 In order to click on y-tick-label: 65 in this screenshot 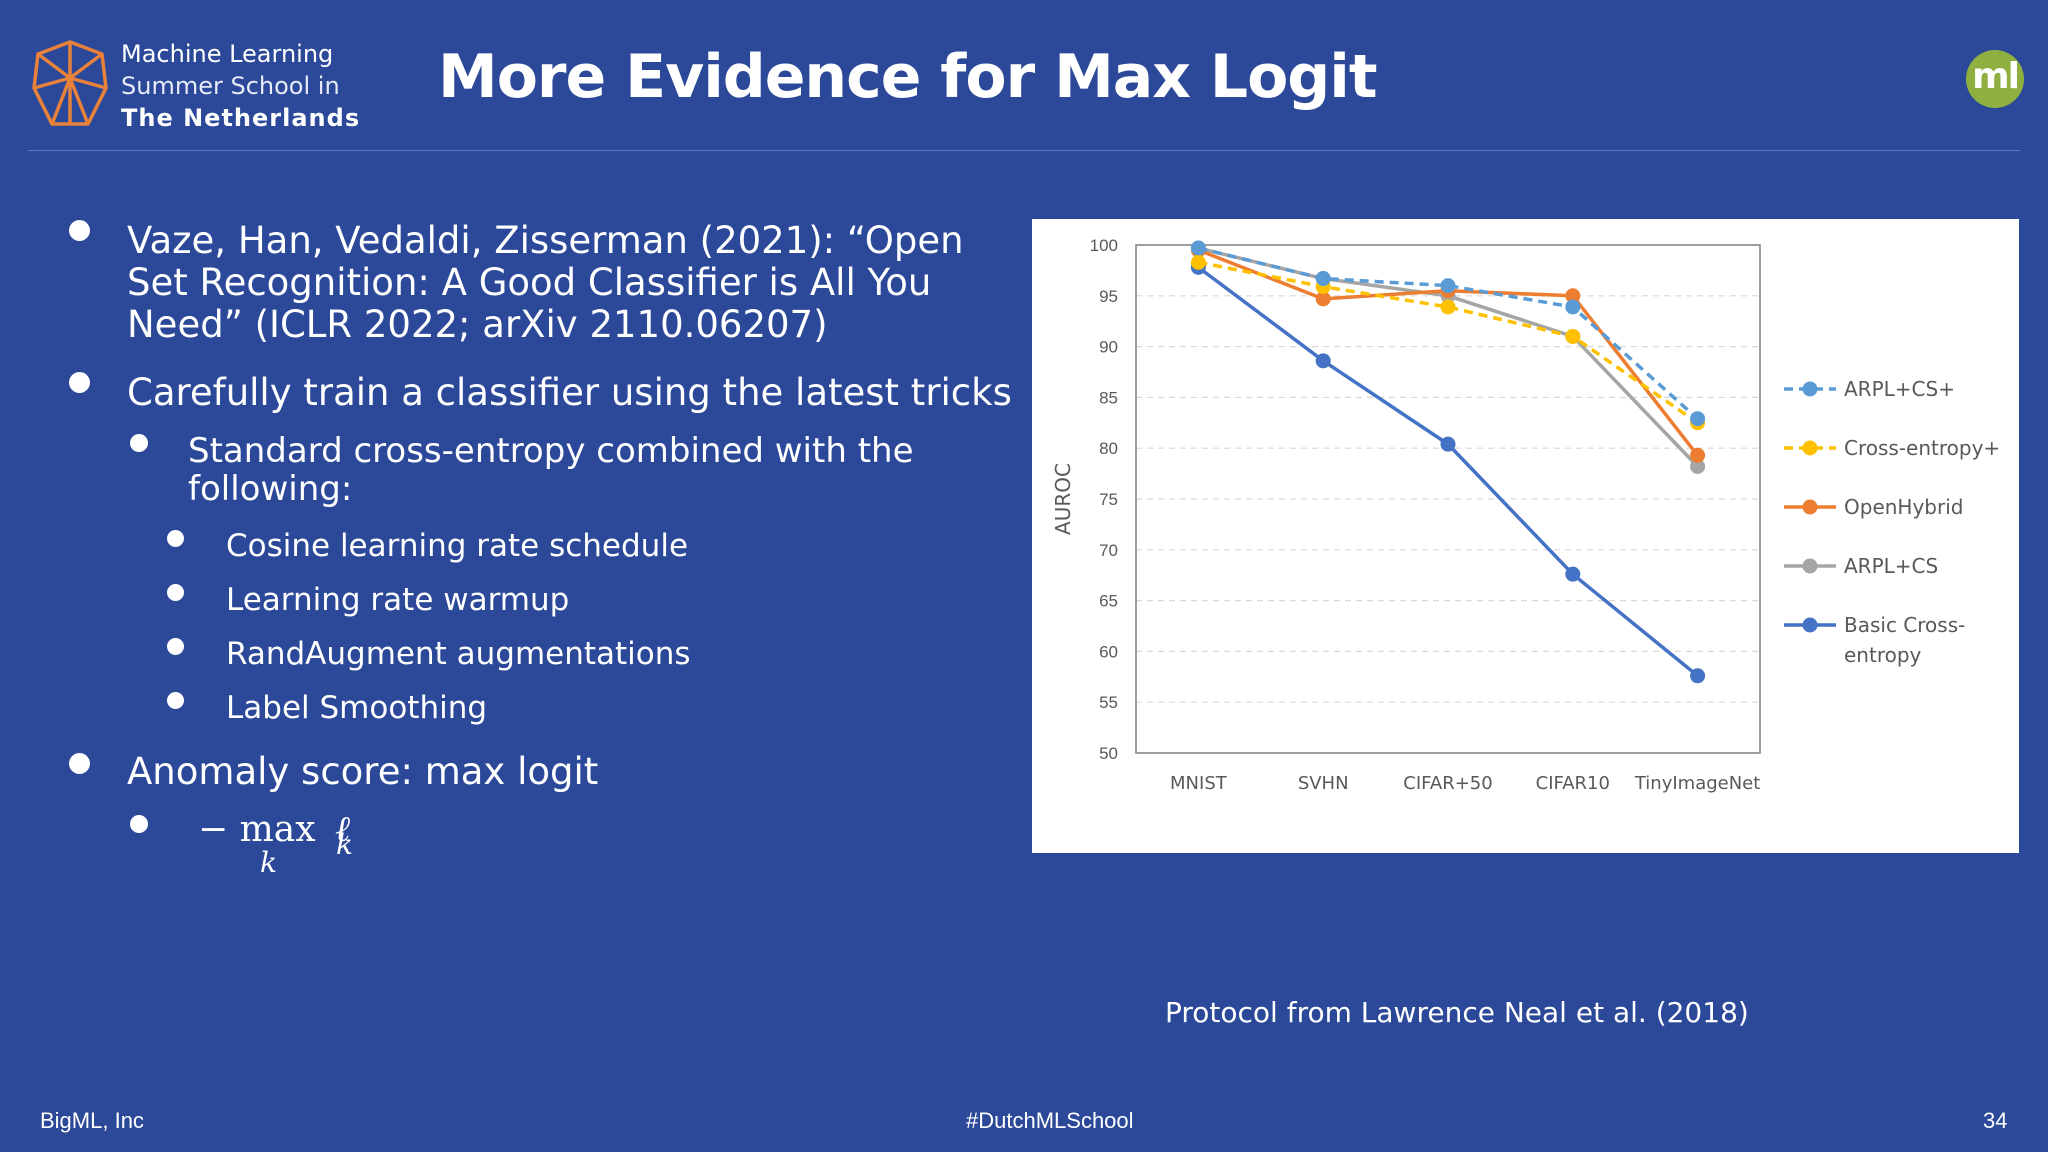, I will do `click(1108, 601)`.